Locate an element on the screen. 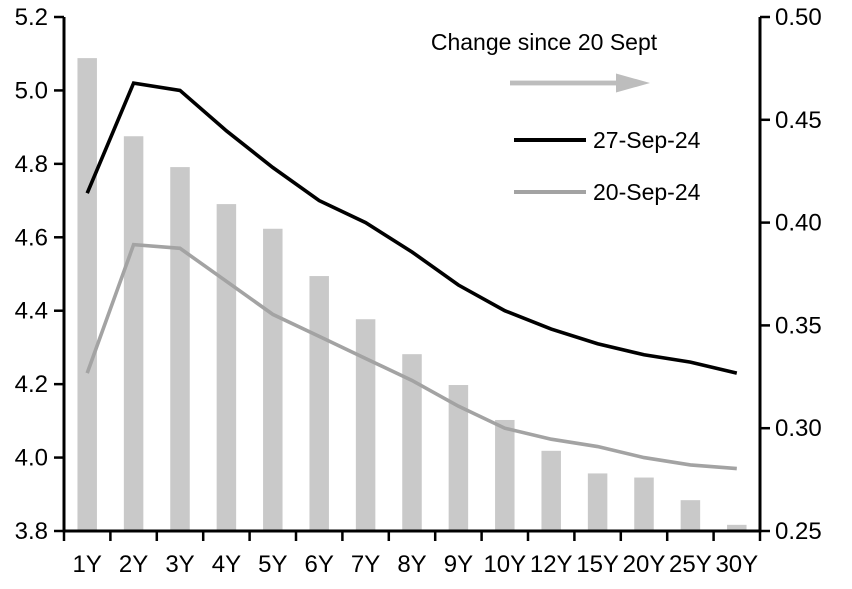 Image resolution: width=852 pixels, height=589 pixels. x-axis-label-6Y: 6Y is located at coordinates (319, 564).